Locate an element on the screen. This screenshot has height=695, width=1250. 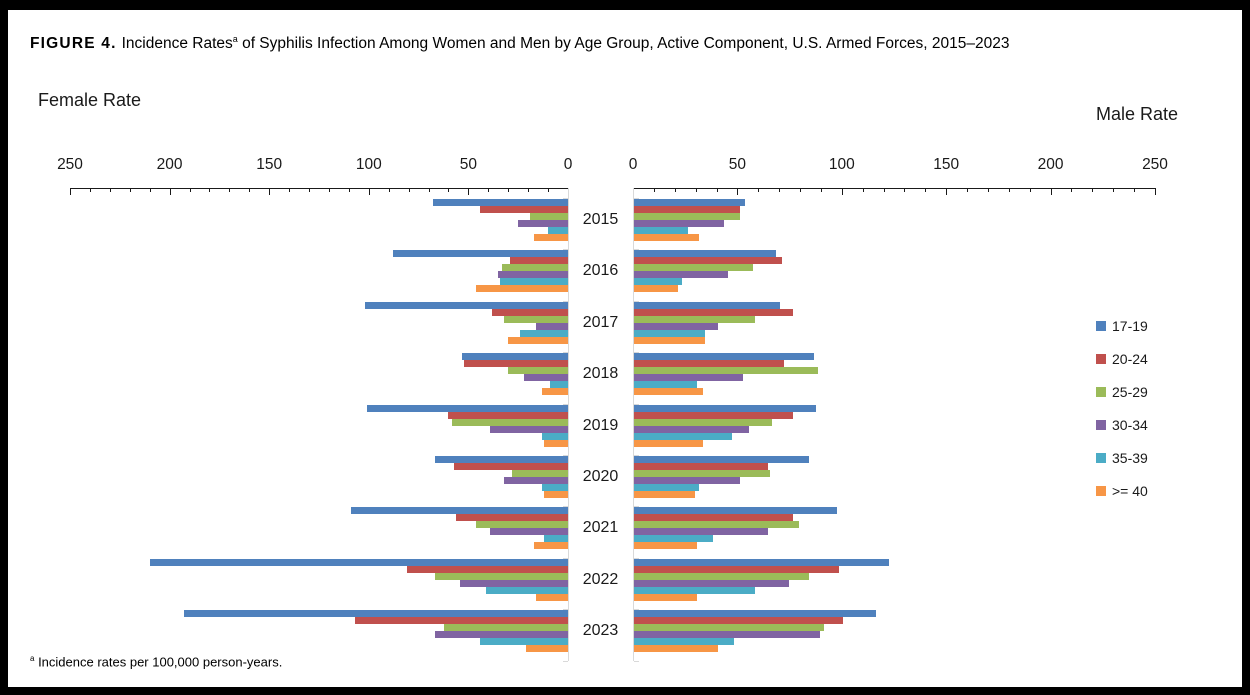
year-label-2022: 2022 is located at coordinates (600, 579).